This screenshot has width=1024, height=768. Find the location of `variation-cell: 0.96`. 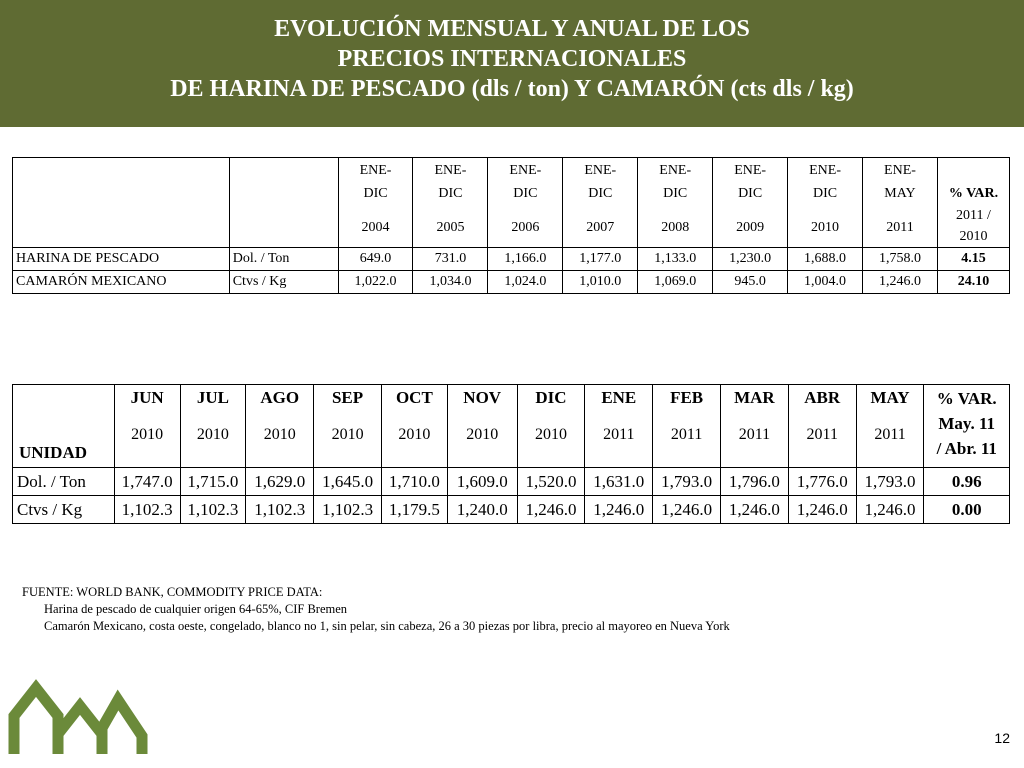

variation-cell: 0.96 is located at coordinates (966, 481).